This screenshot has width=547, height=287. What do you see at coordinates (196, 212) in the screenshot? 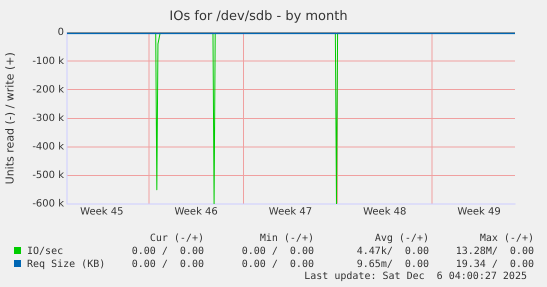
I see `x-tick-label: Week 46` at bounding box center [196, 212].